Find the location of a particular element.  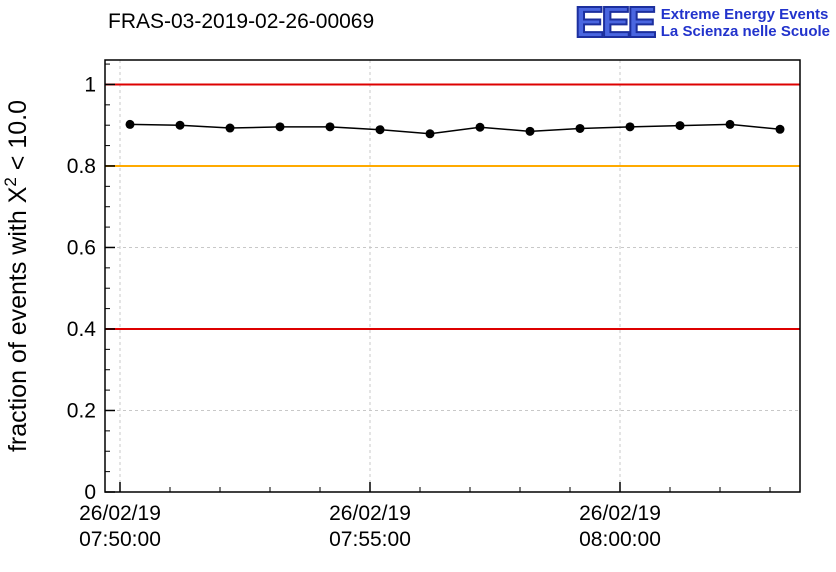

series-line is located at coordinates (455, 129).